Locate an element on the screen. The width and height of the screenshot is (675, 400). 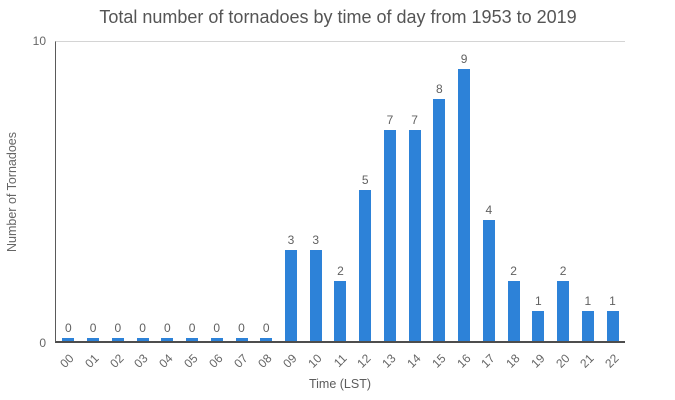
x-tick-slot-20: 20 is located at coordinates (563, 361).